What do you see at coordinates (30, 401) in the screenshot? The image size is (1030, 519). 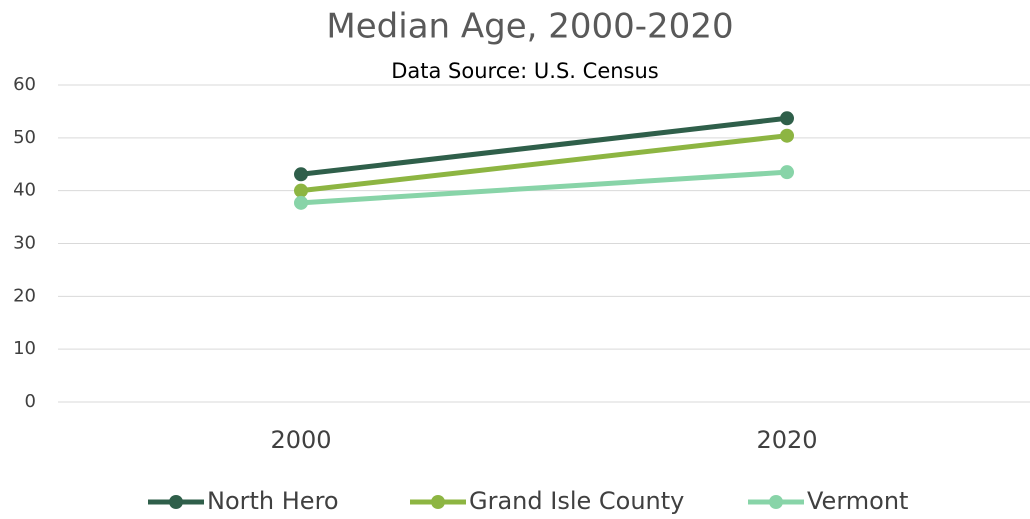 I see `y-tick-label: 0` at bounding box center [30, 401].